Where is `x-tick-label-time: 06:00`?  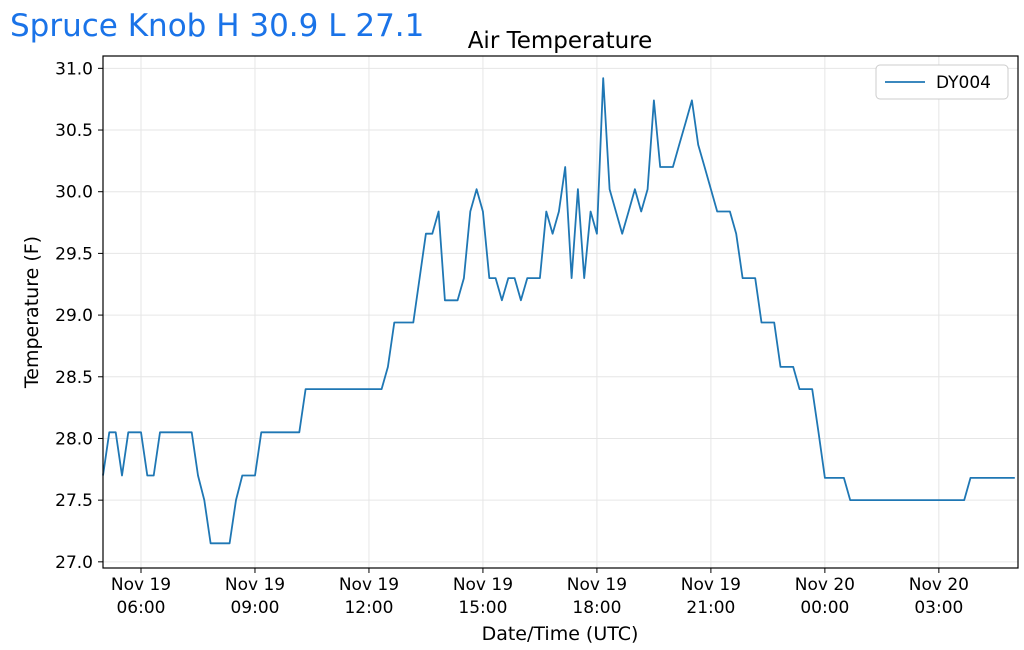
x-tick-label-time: 06:00 is located at coordinates (140, 608).